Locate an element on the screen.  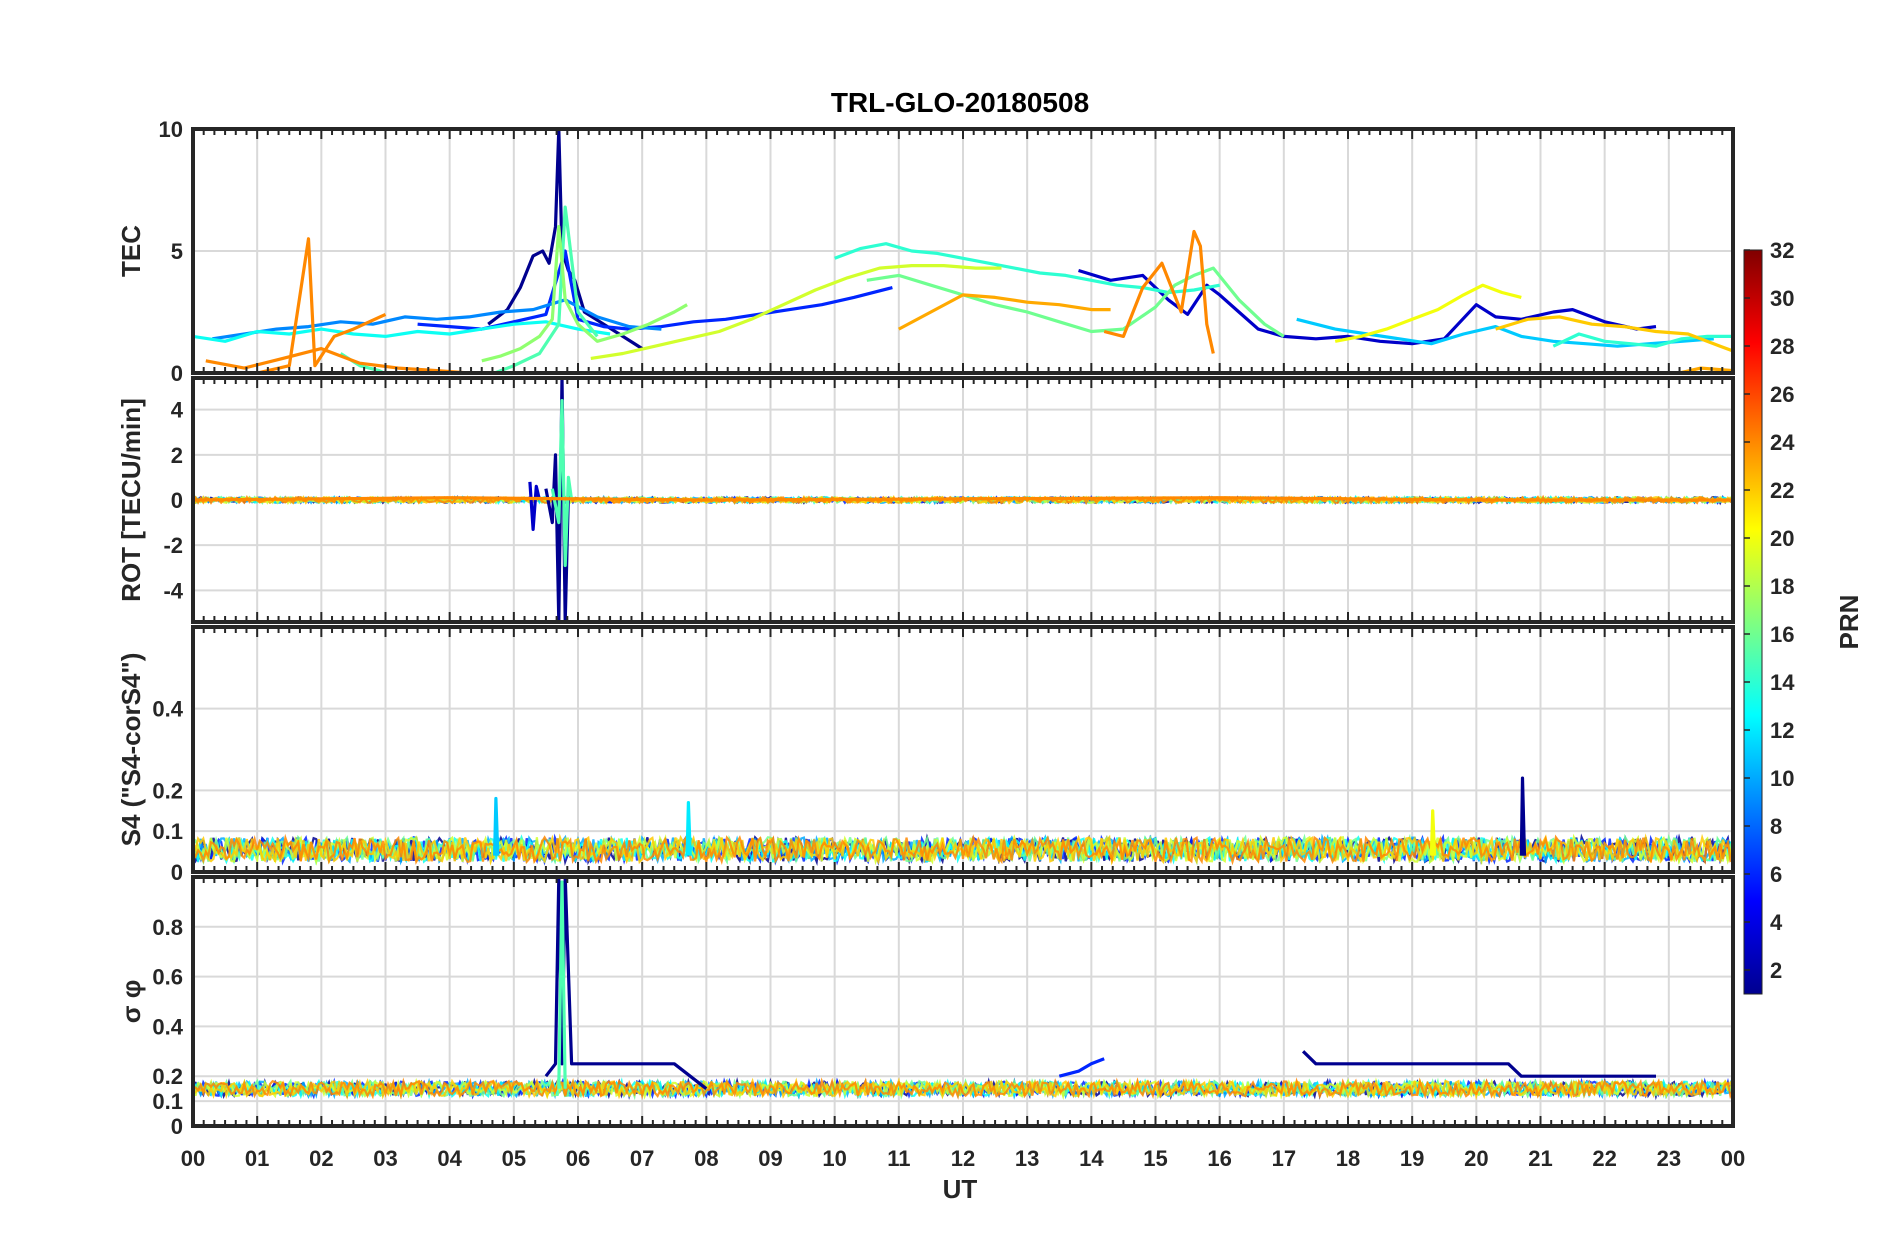
x-tick-label: 03 is located at coordinates (385, 1158).